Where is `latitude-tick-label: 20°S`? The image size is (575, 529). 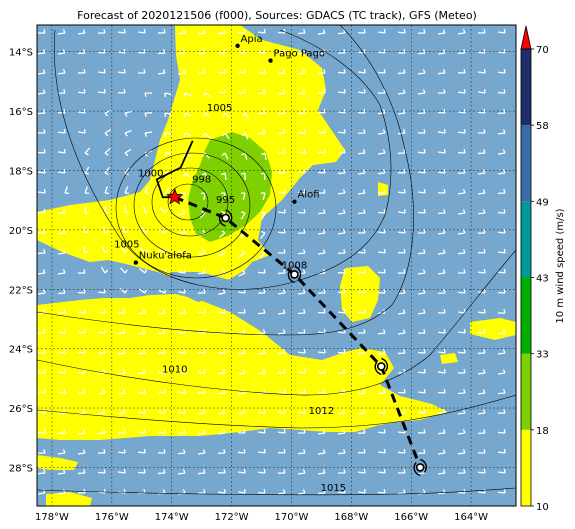 latitude-tick-label: 20°S is located at coordinates (21, 231).